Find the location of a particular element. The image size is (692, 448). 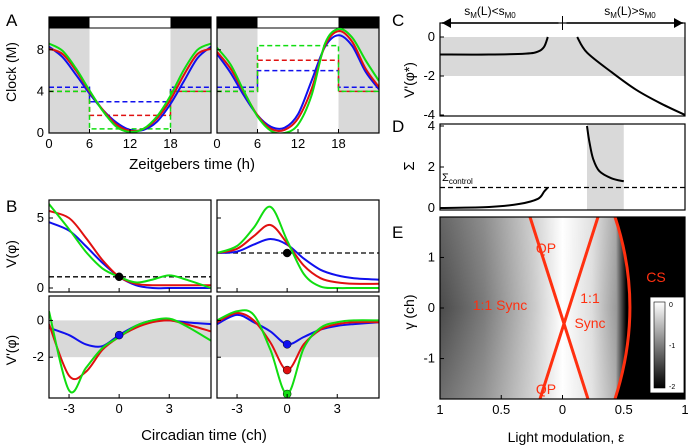

y-tick-label: -1 is located at coordinates (429, 358).